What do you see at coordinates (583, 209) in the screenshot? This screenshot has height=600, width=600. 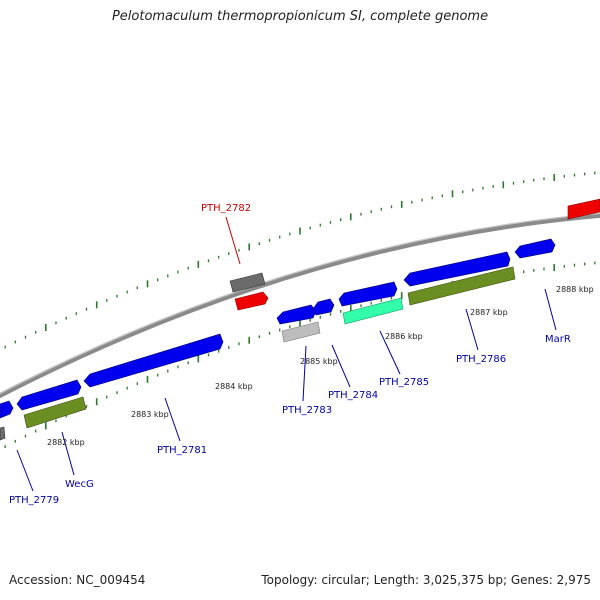 I see `gene-red-right-edge` at bounding box center [583, 209].